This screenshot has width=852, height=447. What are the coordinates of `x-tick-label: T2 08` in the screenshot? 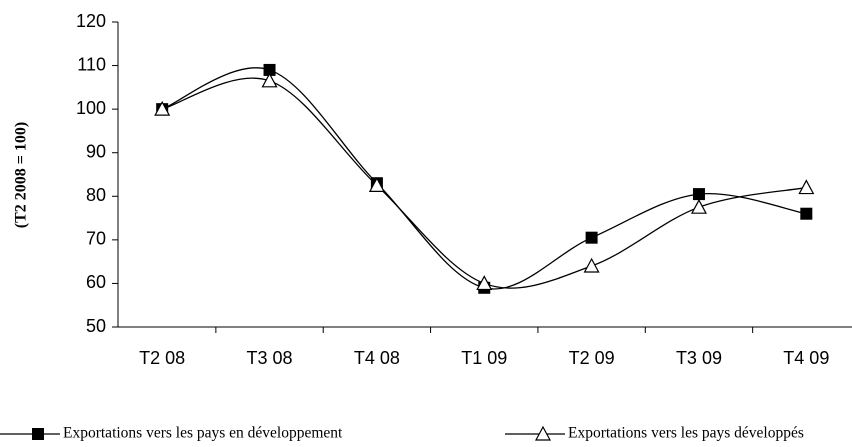 It's located at (162, 358).